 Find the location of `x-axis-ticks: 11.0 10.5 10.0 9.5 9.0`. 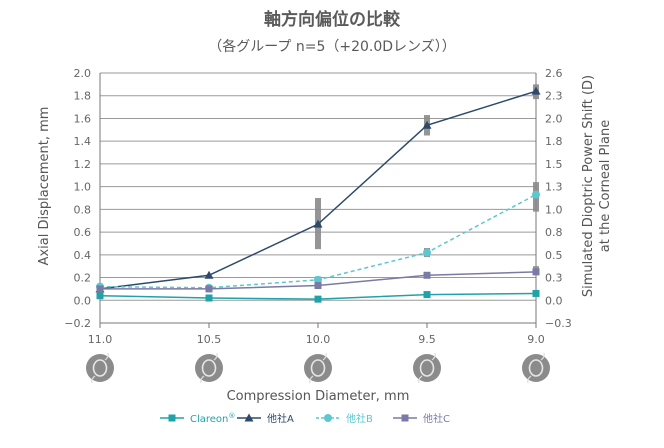

x-axis-ticks: 11.0 10.5 10.0 9.5 9.0 is located at coordinates (316, 334).